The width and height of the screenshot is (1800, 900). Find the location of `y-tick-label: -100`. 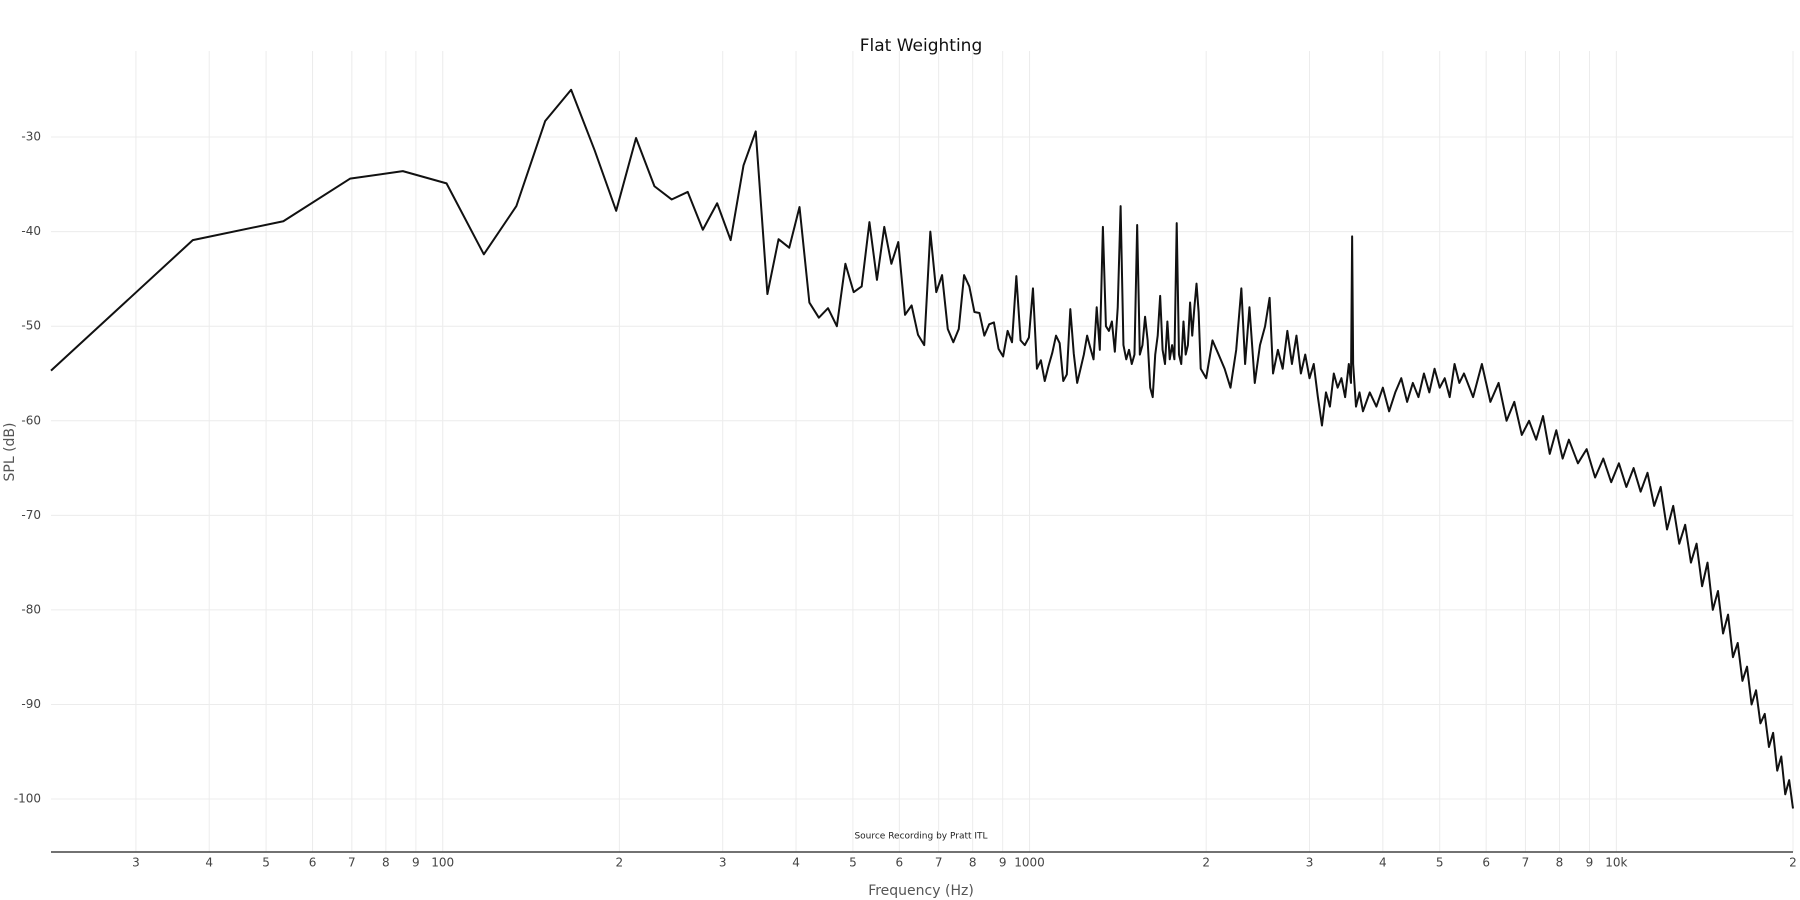

y-tick-label: -100 is located at coordinates (27, 799).